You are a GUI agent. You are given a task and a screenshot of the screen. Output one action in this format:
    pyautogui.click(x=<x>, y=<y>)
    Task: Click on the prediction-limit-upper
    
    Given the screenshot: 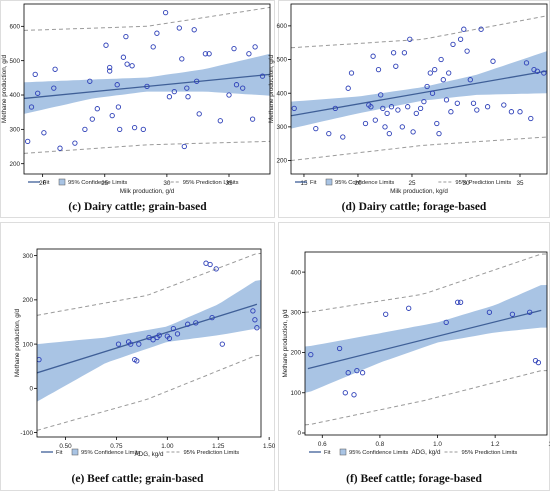 What is the action you would take?
    pyautogui.click(x=419, y=32)
    